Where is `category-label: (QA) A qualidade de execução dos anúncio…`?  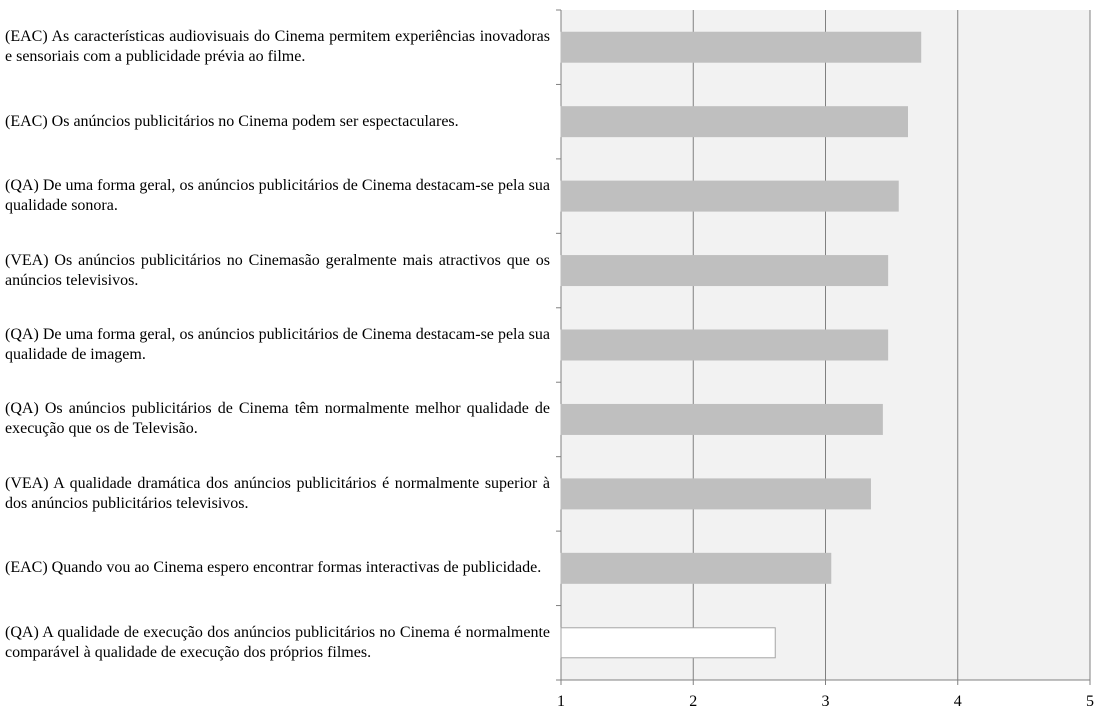 category-label: (QA) A qualidade de execução dos anúncio… is located at coordinates (277, 642).